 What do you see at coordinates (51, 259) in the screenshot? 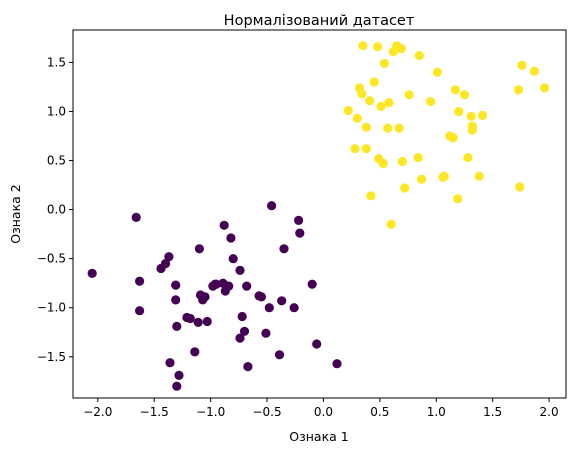
I see `y-tick-label-2: −0.5` at bounding box center [51, 259].